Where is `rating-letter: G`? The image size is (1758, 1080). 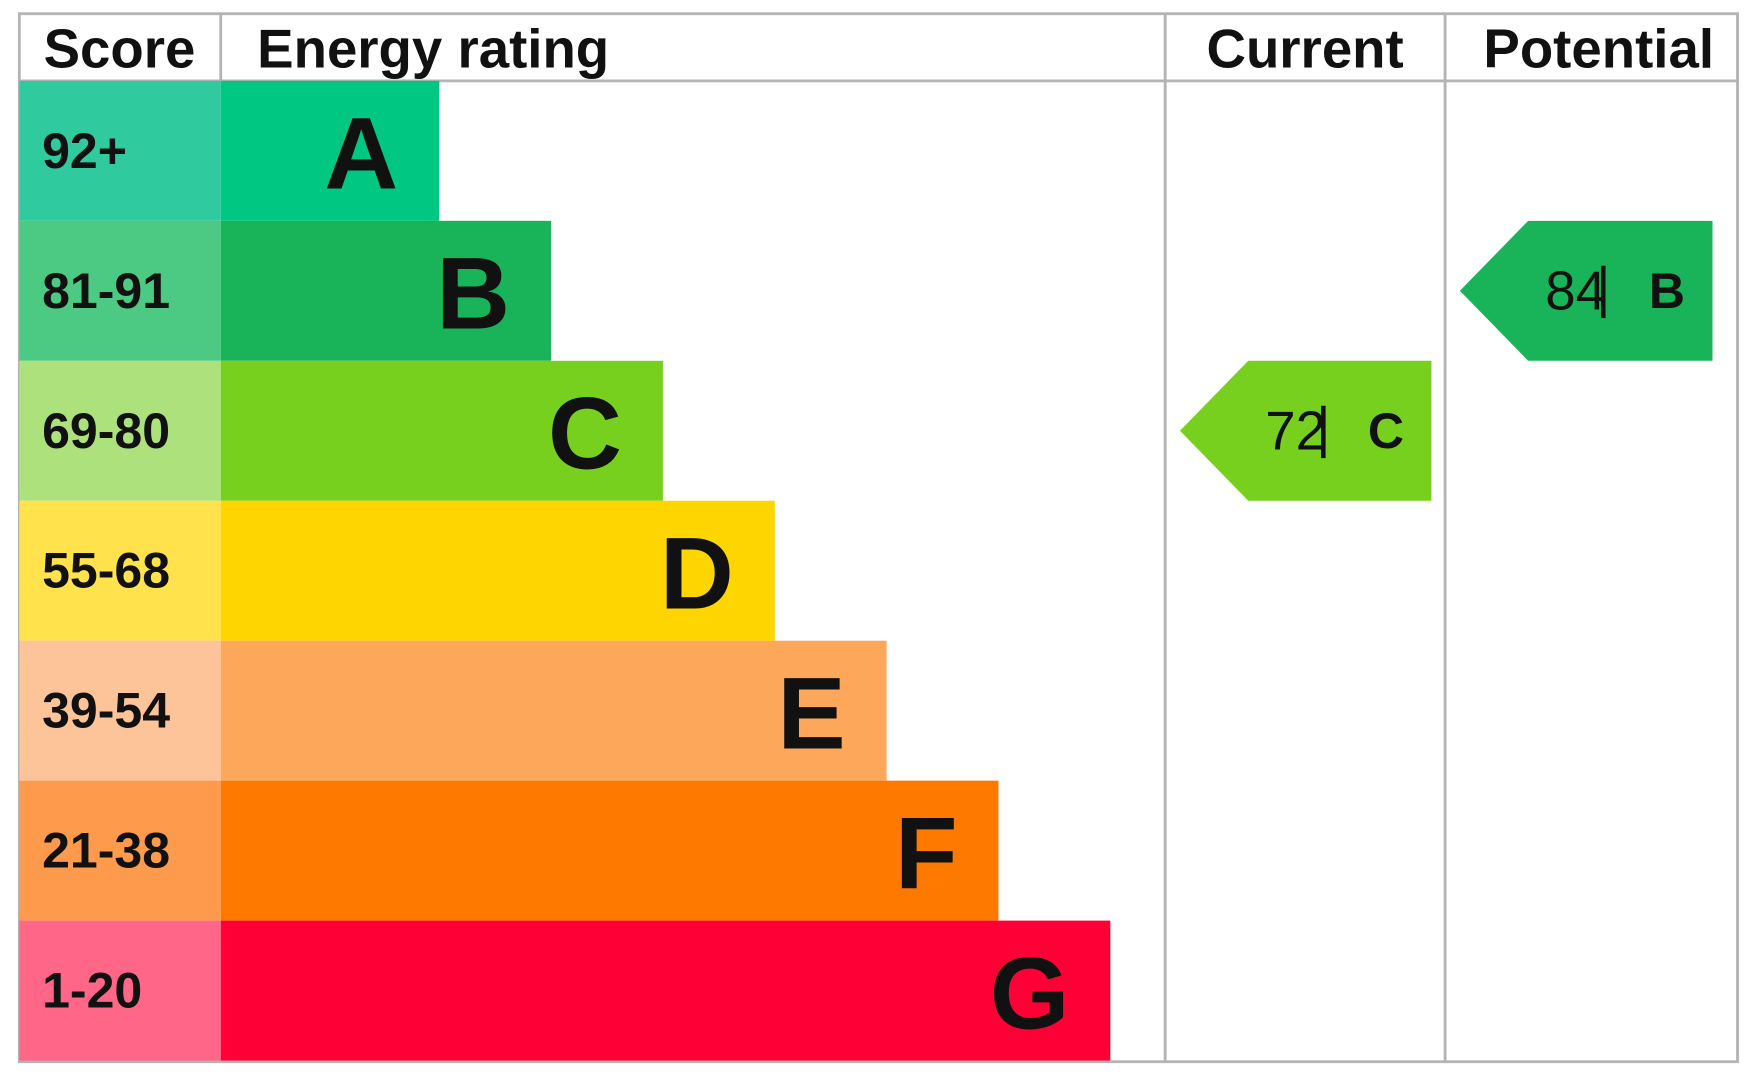 rating-letter: G is located at coordinates (1030, 992).